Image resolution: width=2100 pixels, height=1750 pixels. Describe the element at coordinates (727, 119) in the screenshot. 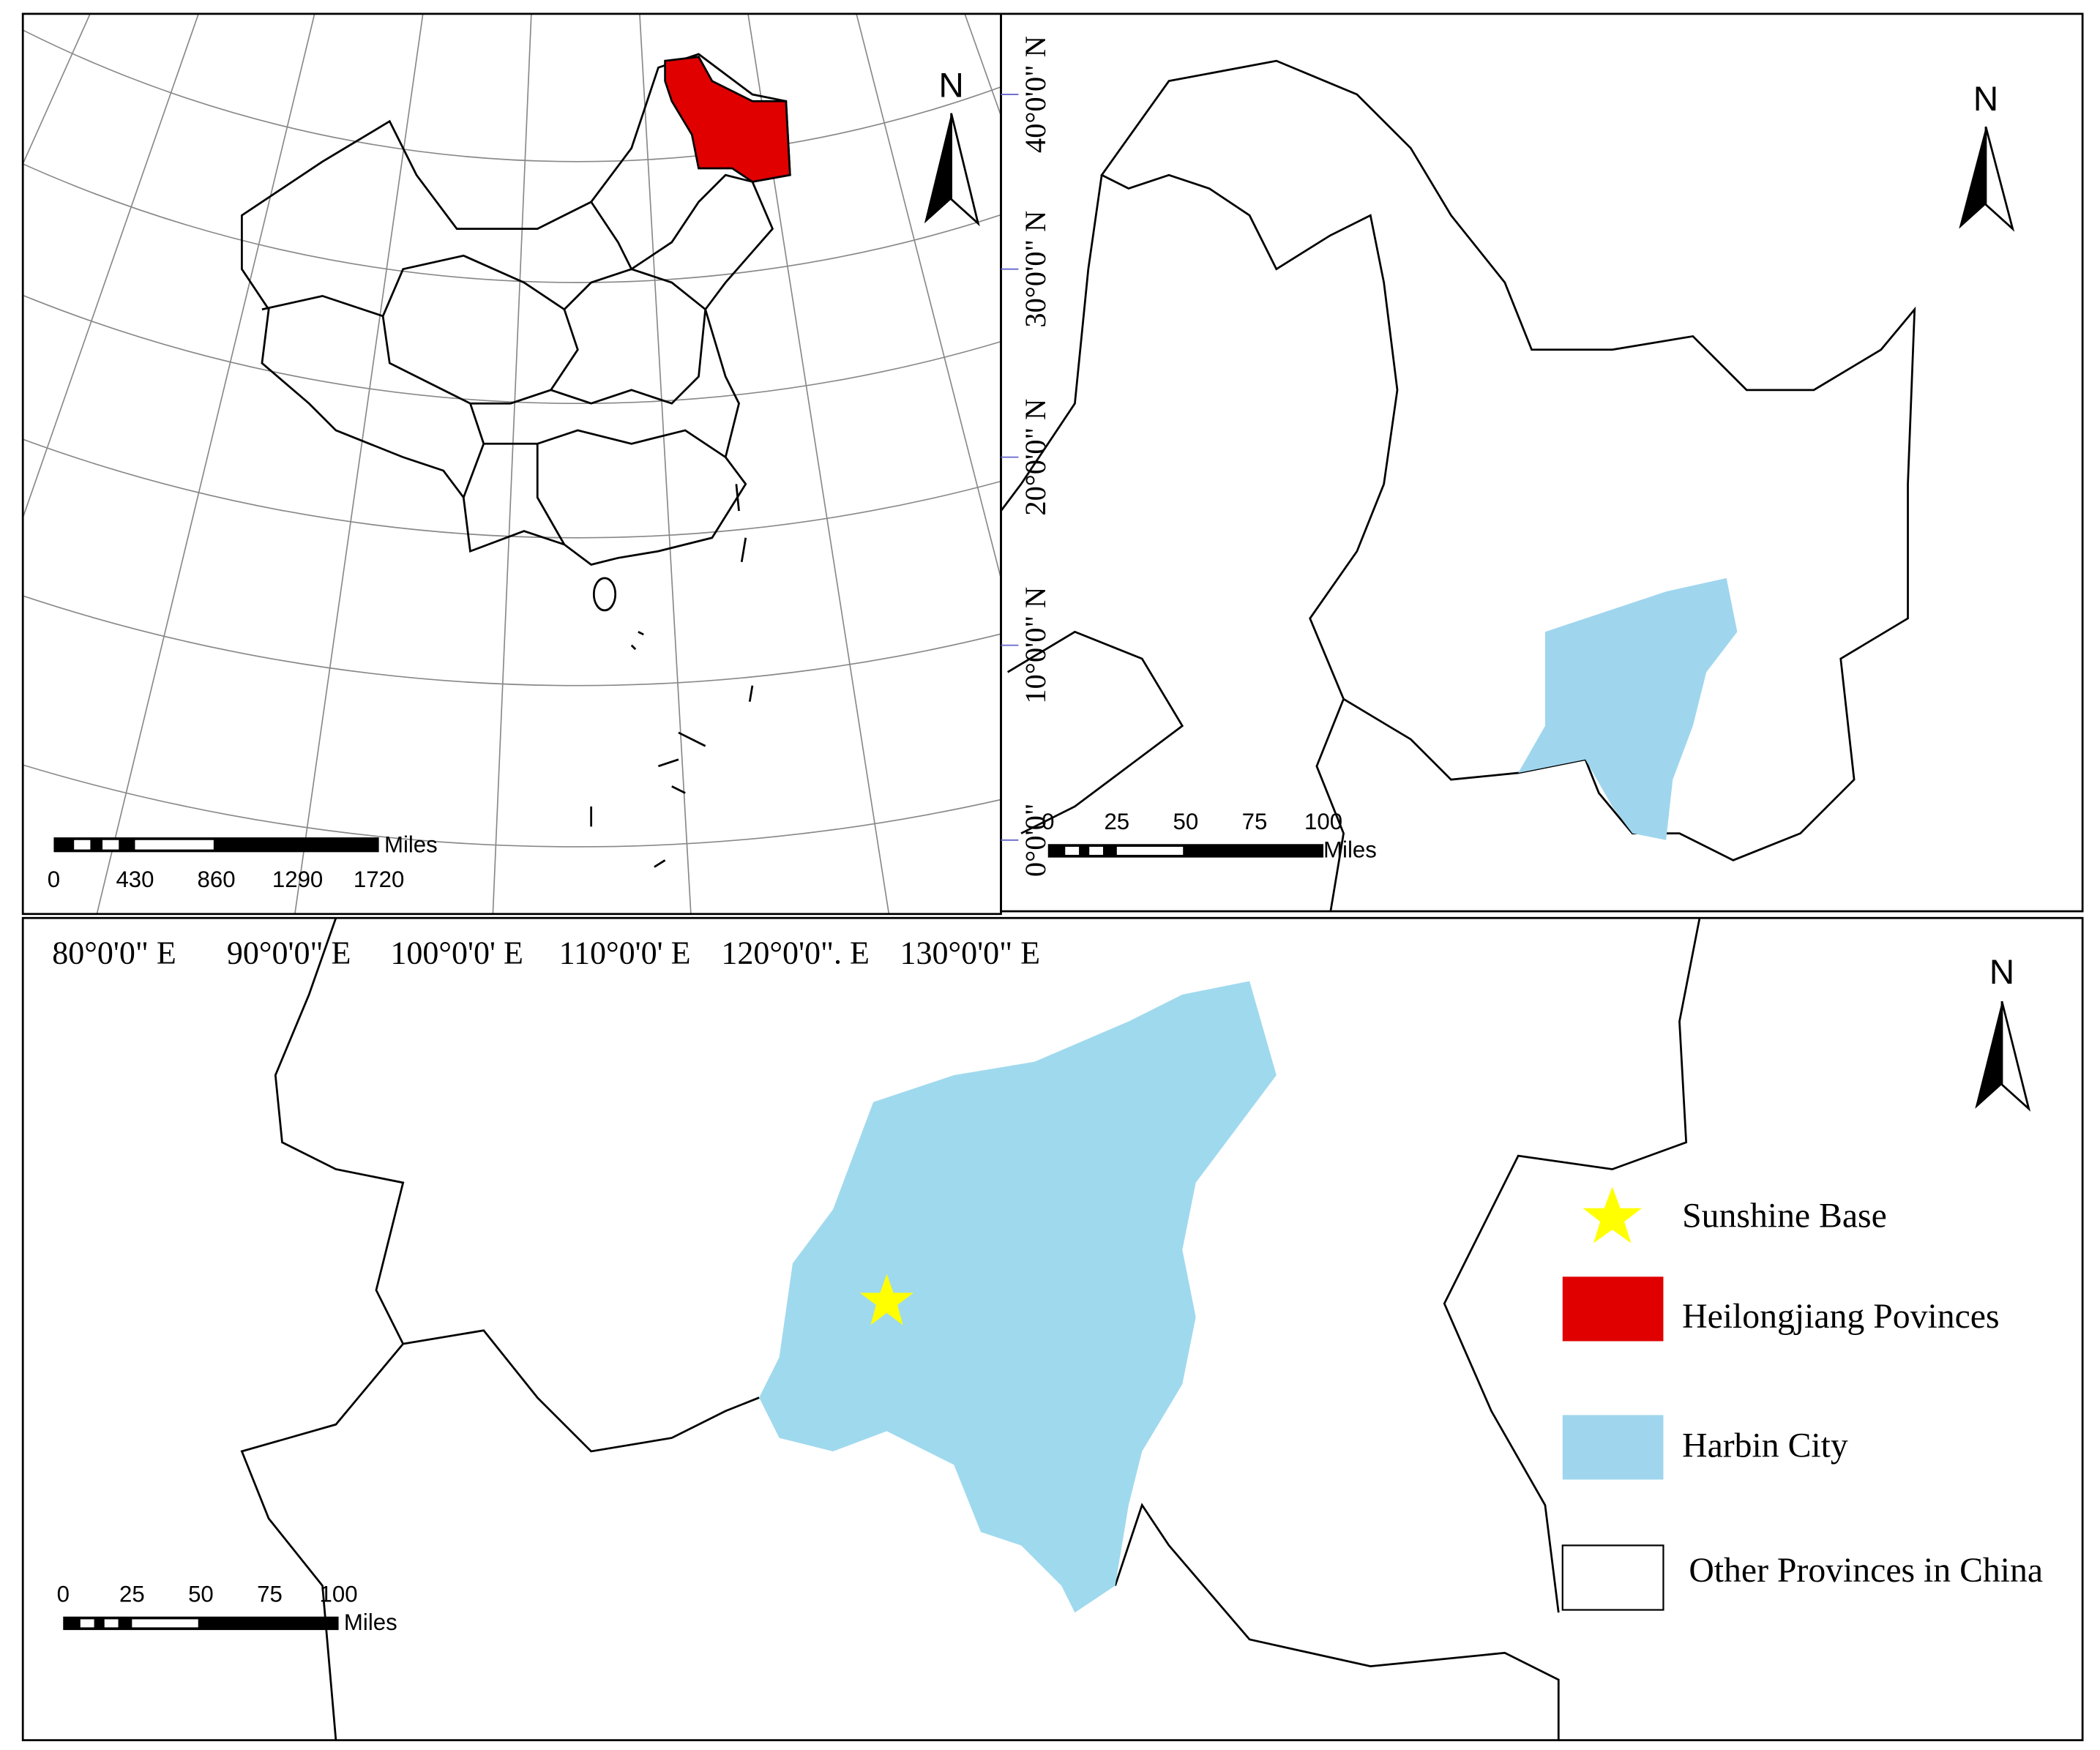

I see `heilongjiang-province` at that location.